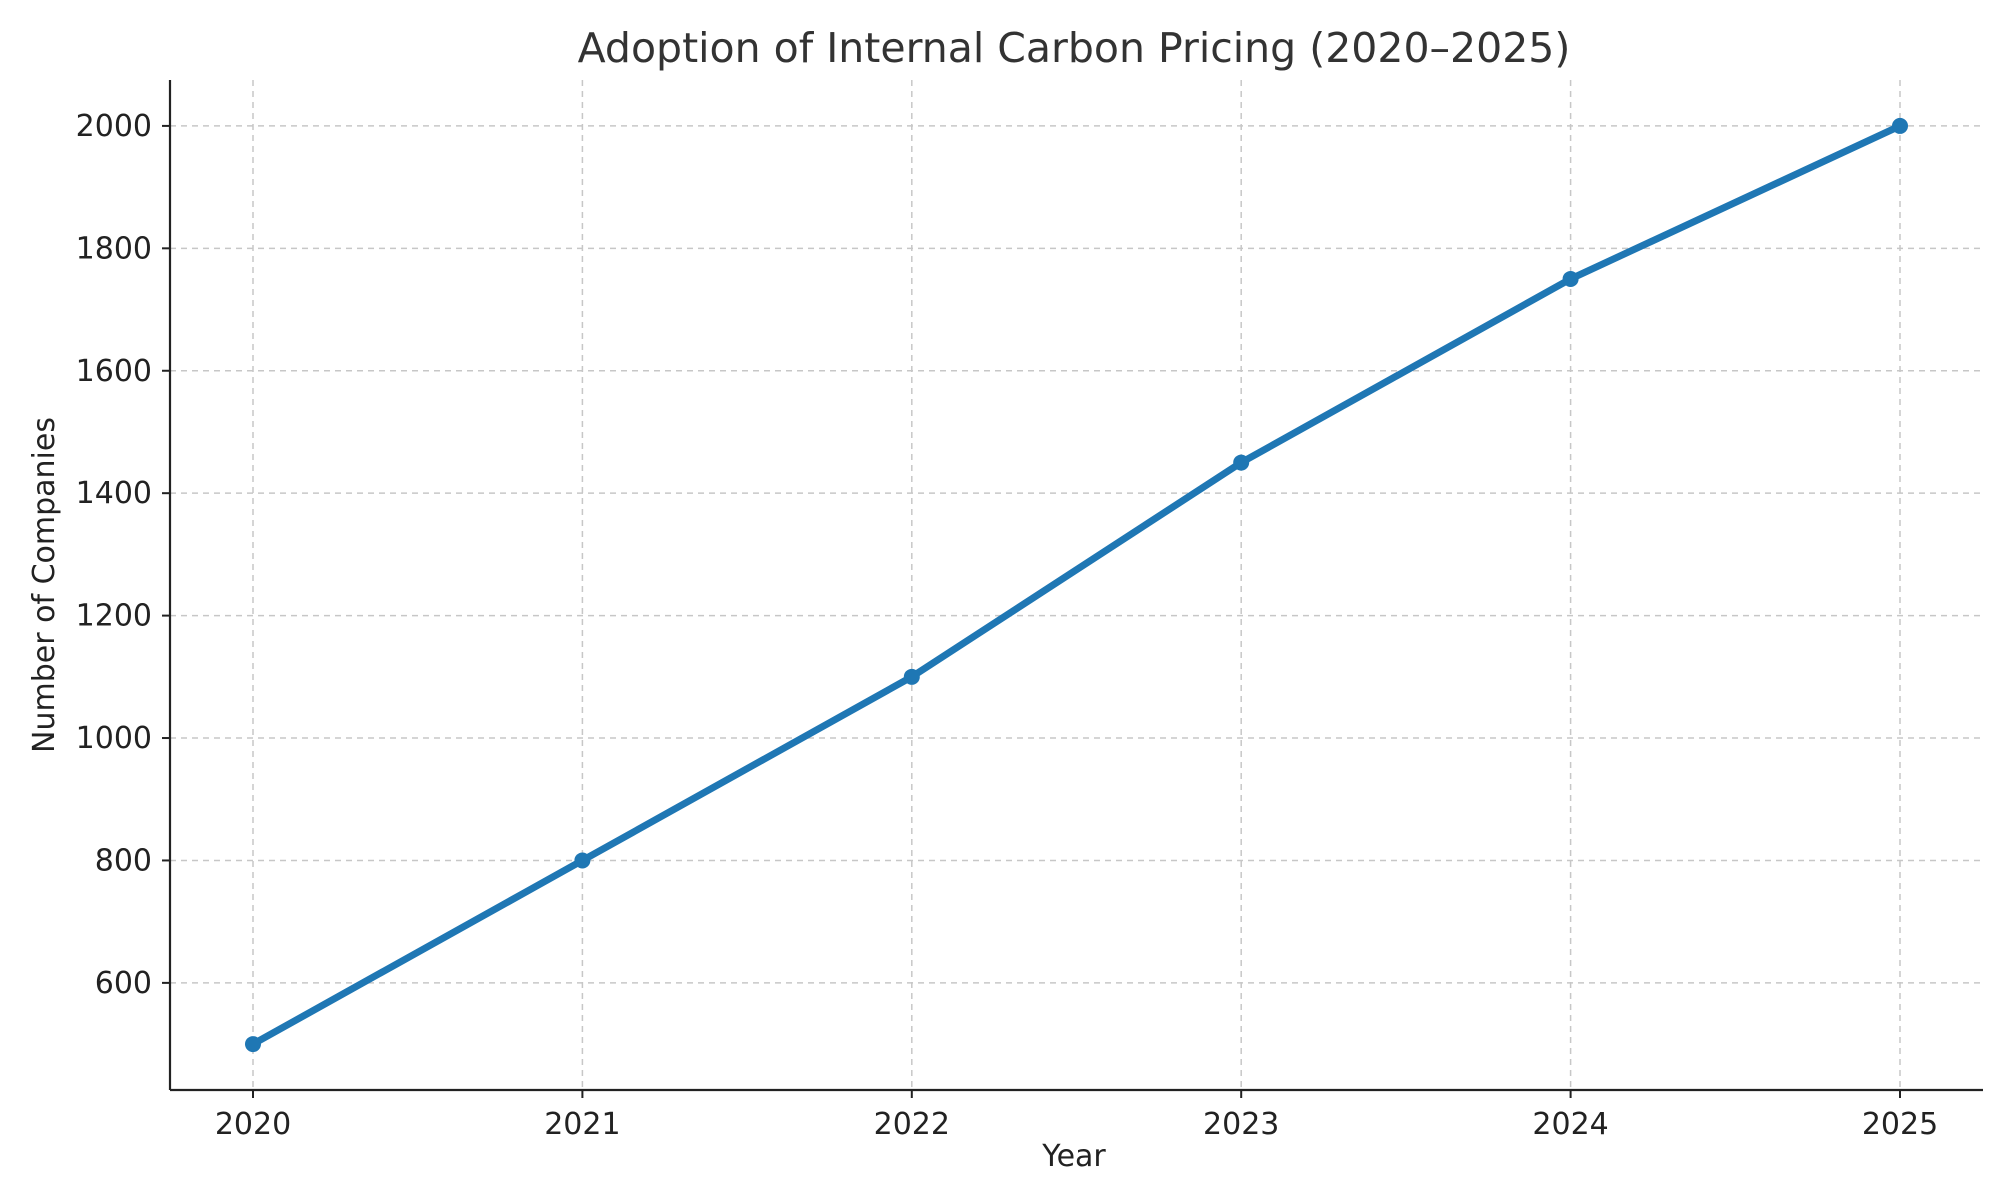 The height and width of the screenshot is (1200, 2000). Describe the element at coordinates (1570, 1124) in the screenshot. I see `x-tick-label: 2024` at that location.